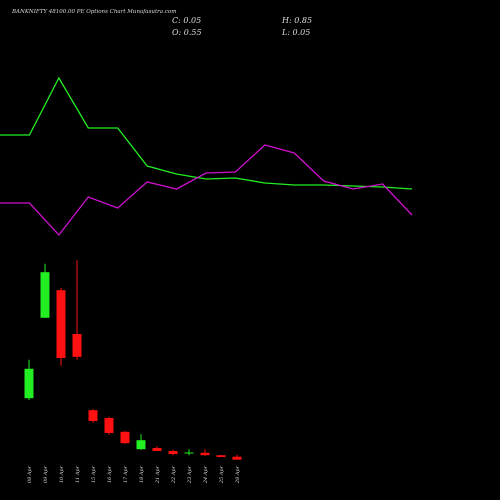 The width and height of the screenshot is (500, 500). What do you see at coordinates (46, 474) in the screenshot?
I see `x-tick-label: 09 Apr` at bounding box center [46, 474].